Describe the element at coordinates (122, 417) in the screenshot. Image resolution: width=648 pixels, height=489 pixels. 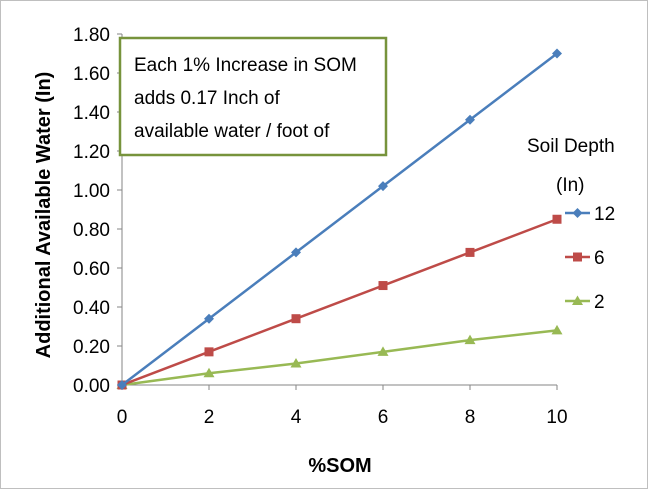
I see `x-tick-label: 0` at that location.